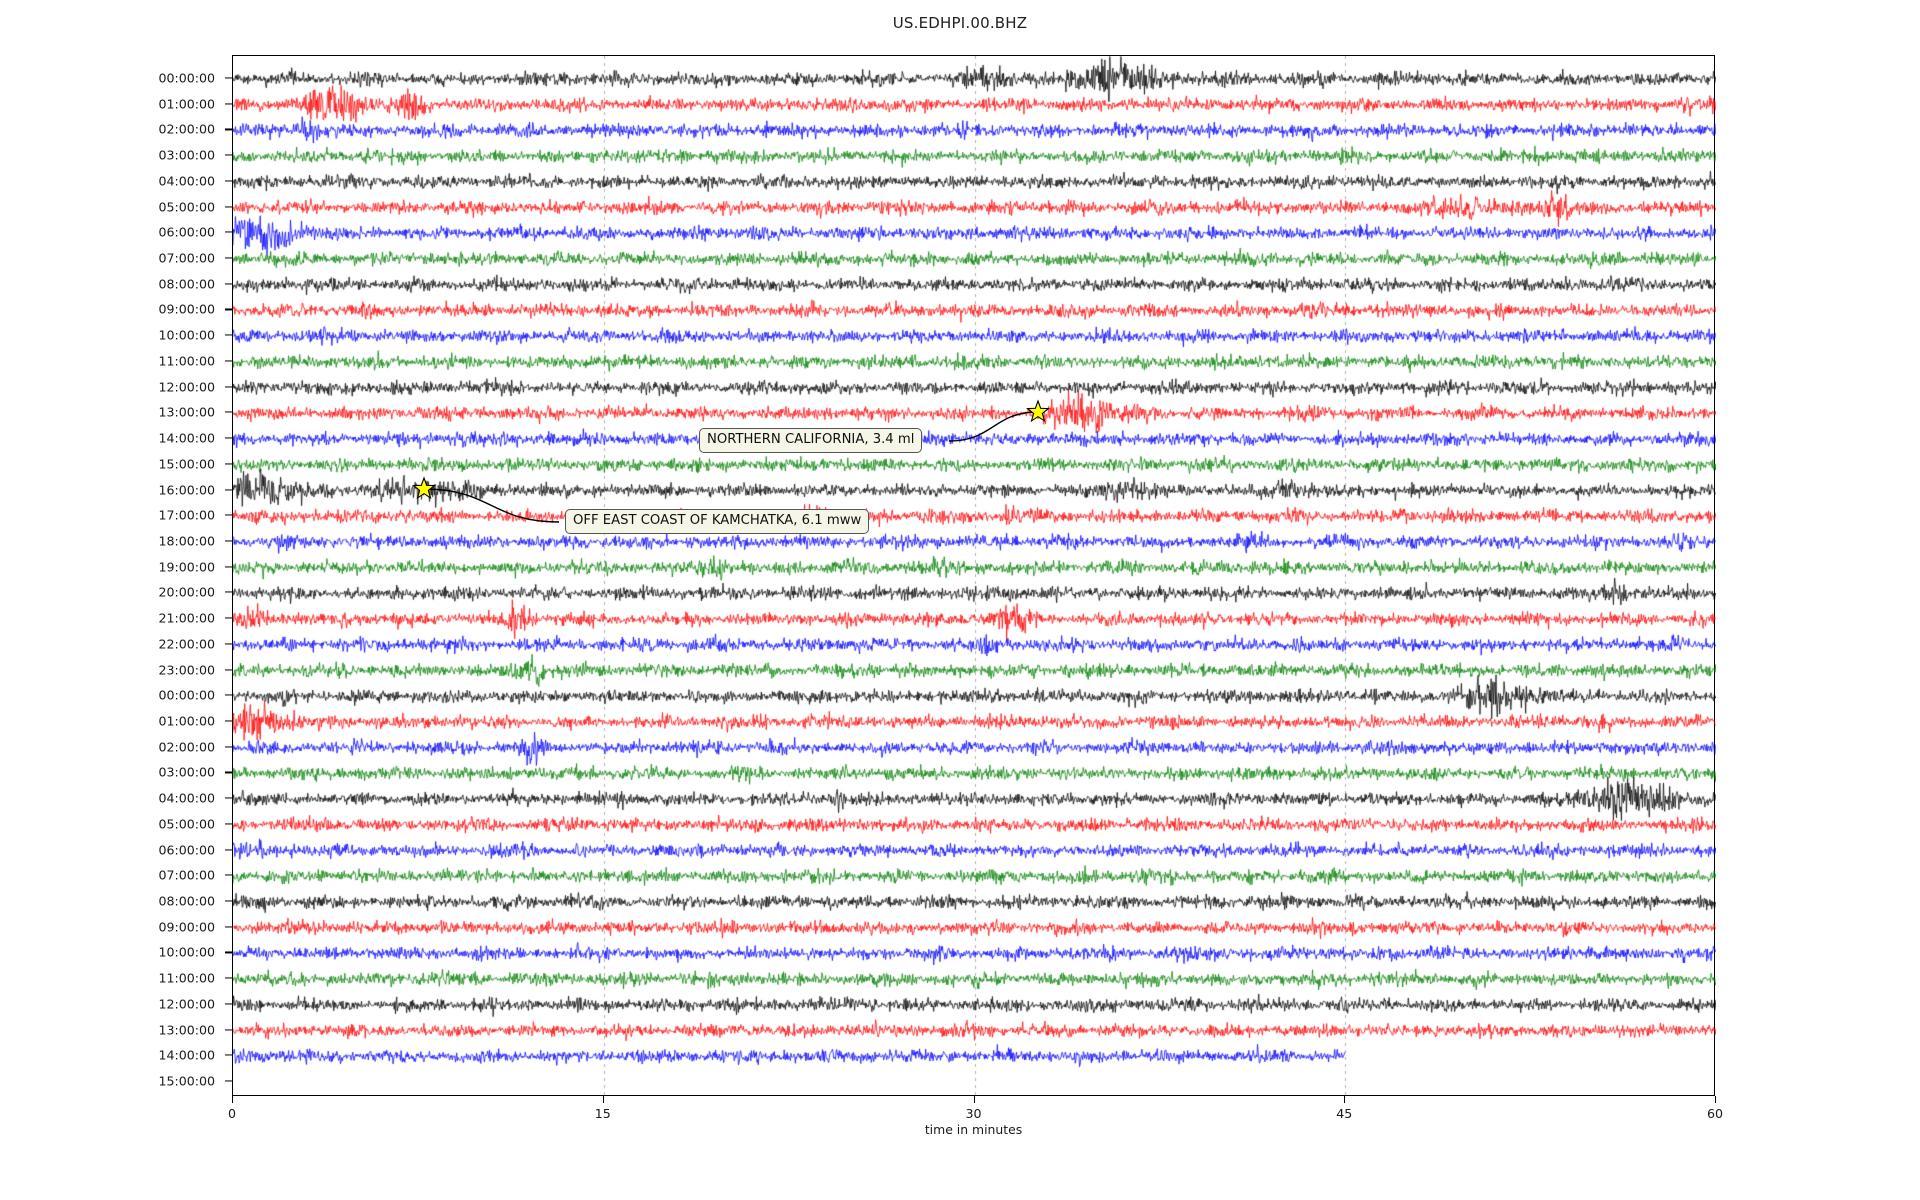 The width and height of the screenshot is (1920, 1200). Describe the element at coordinates (186, 644) in the screenshot. I see `y-tick-label: 22:00:00` at that location.